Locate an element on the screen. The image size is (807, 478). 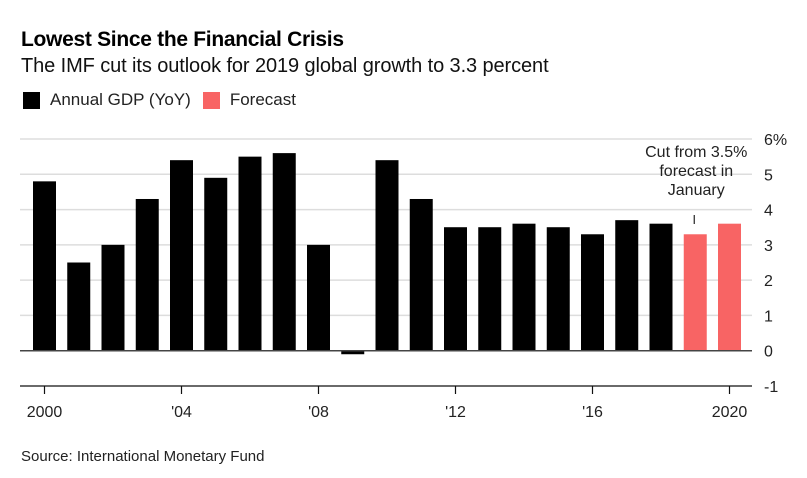
legend-item-actual: Annual GDP (YoY) is located at coordinates (107, 100).